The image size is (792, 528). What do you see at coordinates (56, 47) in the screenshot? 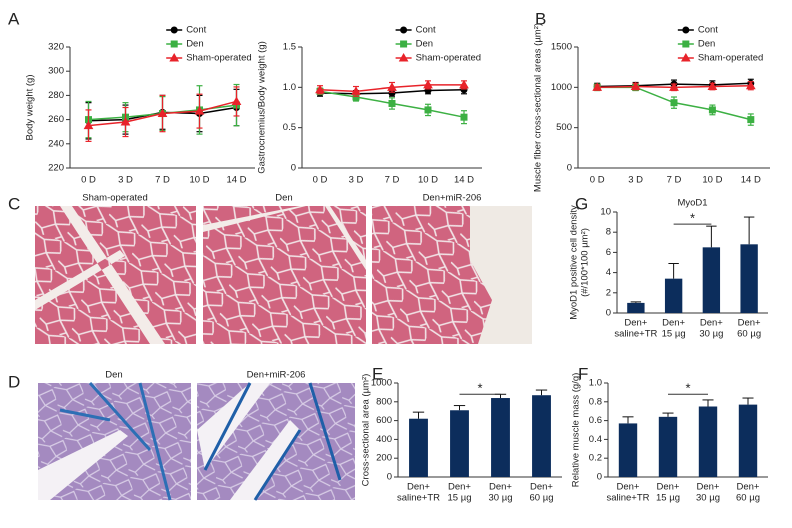
I see `y-tick-label: 320` at bounding box center [56, 47].